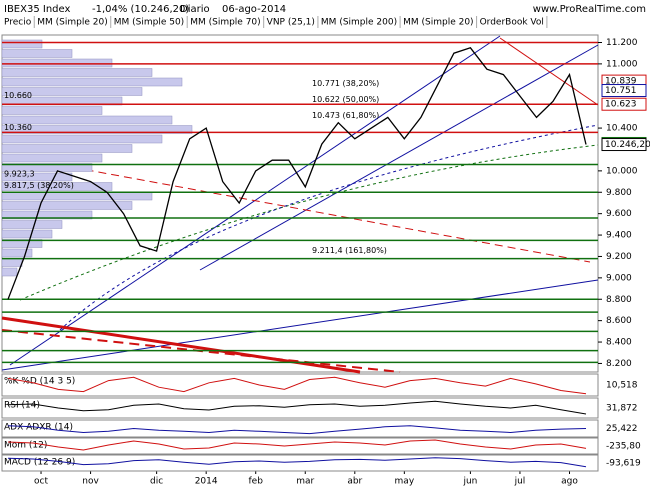 The image size is (650, 494). I want to click on level-annotation: 10.360, so click(18, 127).